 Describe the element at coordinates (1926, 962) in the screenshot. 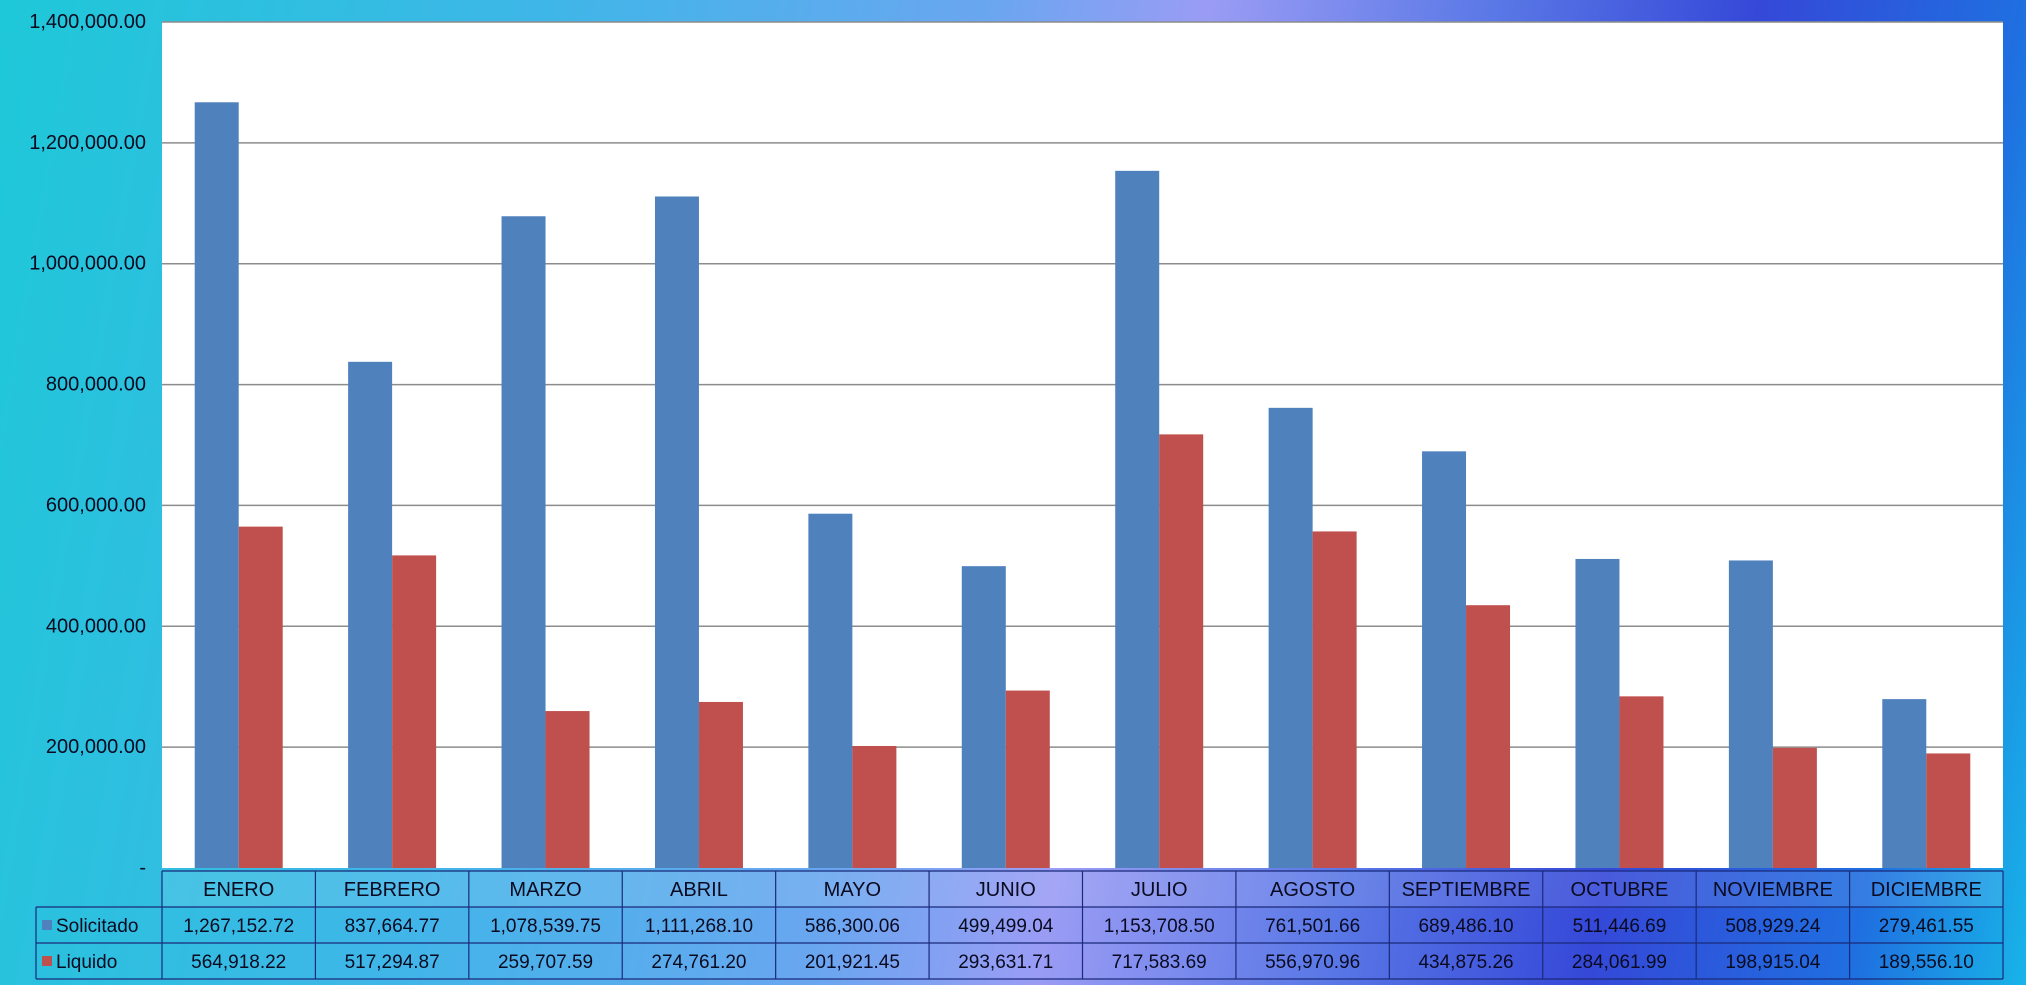

I see `data-label: 189,556.10` at that location.